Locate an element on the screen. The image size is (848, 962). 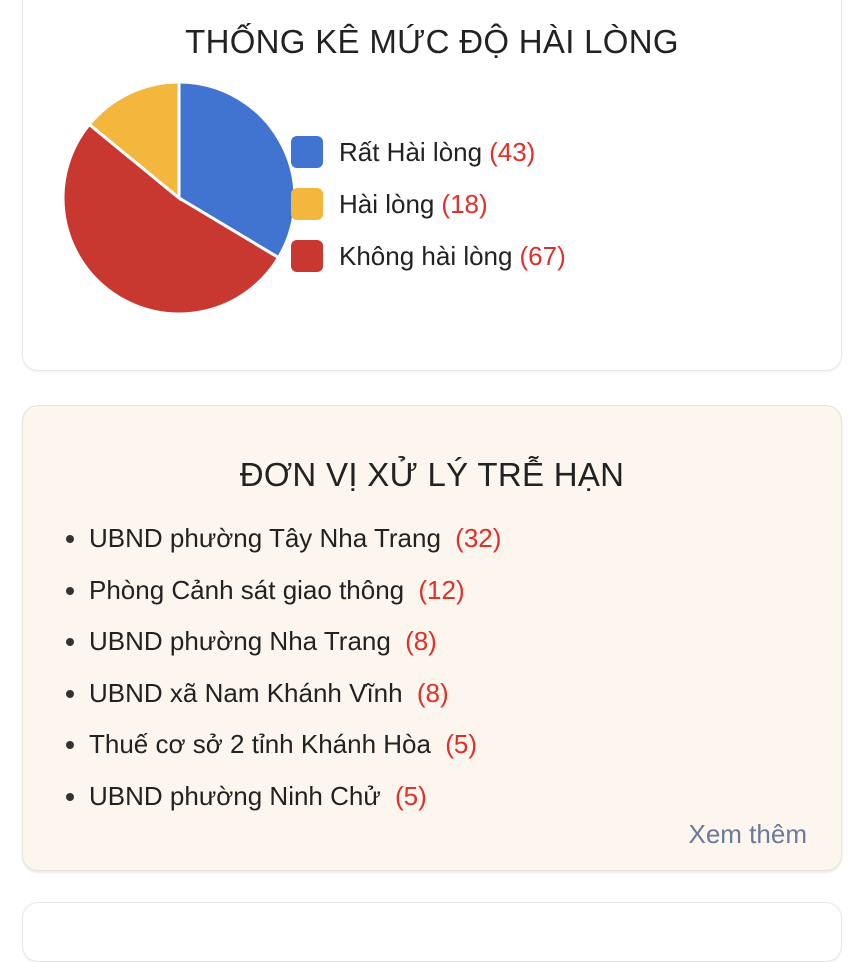
list-item: UBND phường Tây Nha Trang (32) is located at coordinates (295, 544).